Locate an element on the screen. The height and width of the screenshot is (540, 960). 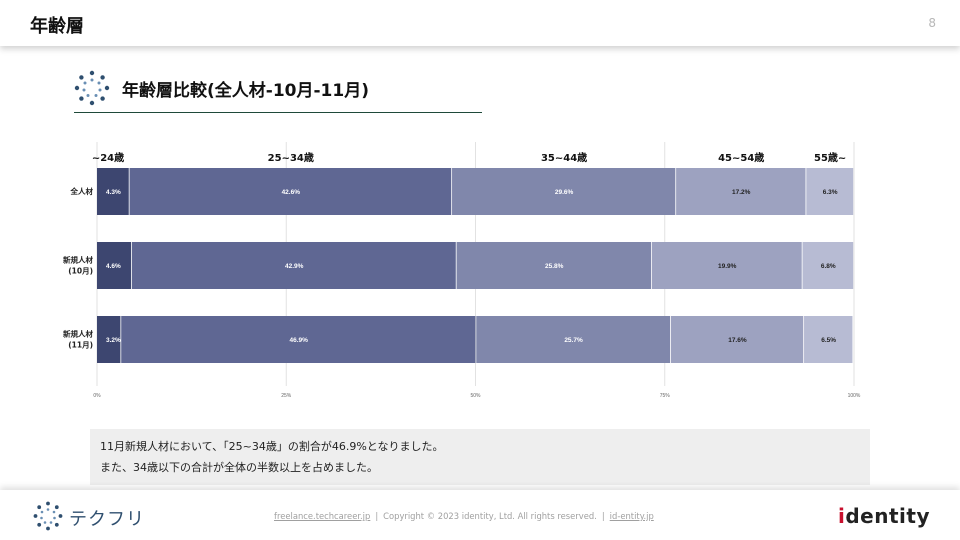
category-label: (11月) is located at coordinates (80, 345).